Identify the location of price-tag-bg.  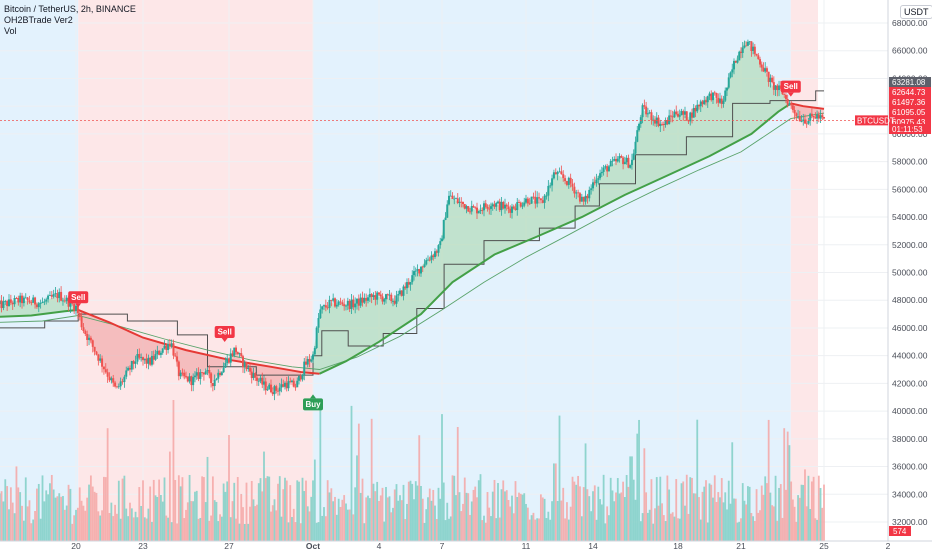
(910, 102).